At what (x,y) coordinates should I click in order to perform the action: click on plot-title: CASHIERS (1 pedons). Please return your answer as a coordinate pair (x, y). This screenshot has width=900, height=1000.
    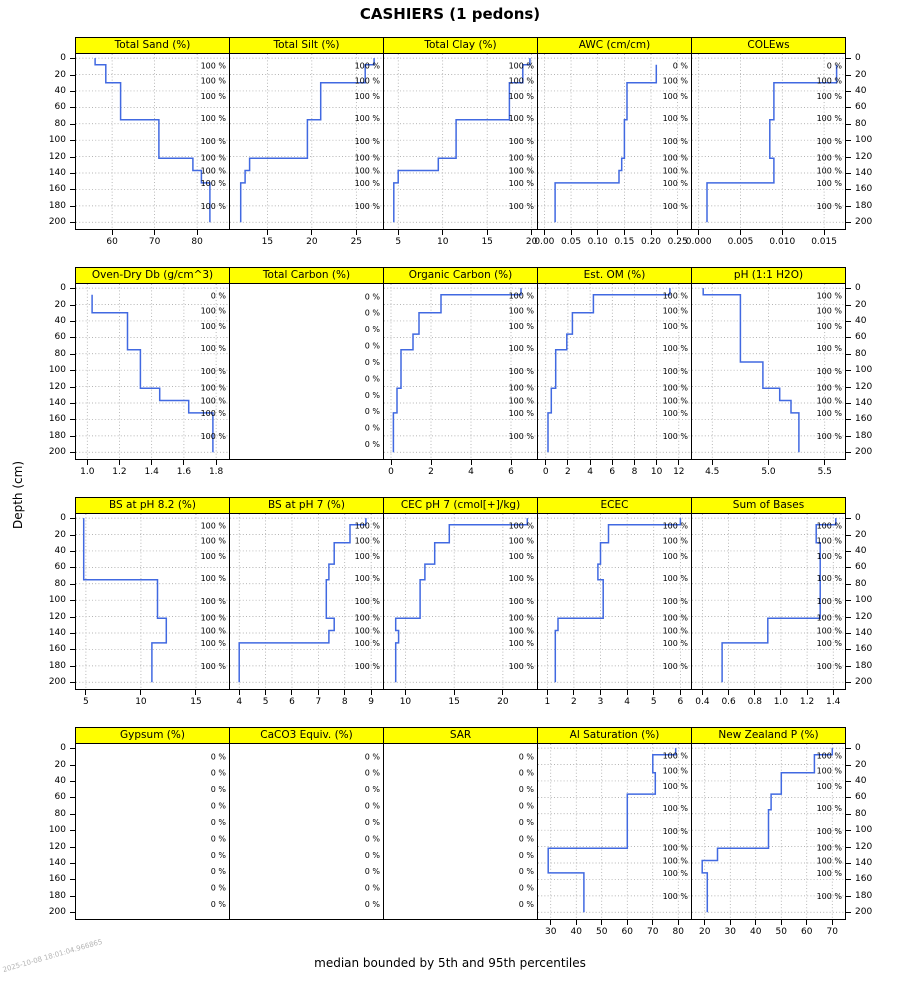
    Looking at the image, I should click on (450, 14).